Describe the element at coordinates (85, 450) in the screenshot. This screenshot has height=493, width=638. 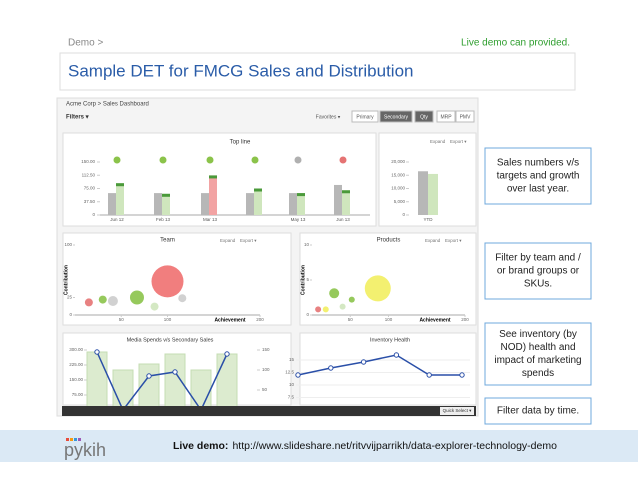
I see `logo: pykih` at that location.